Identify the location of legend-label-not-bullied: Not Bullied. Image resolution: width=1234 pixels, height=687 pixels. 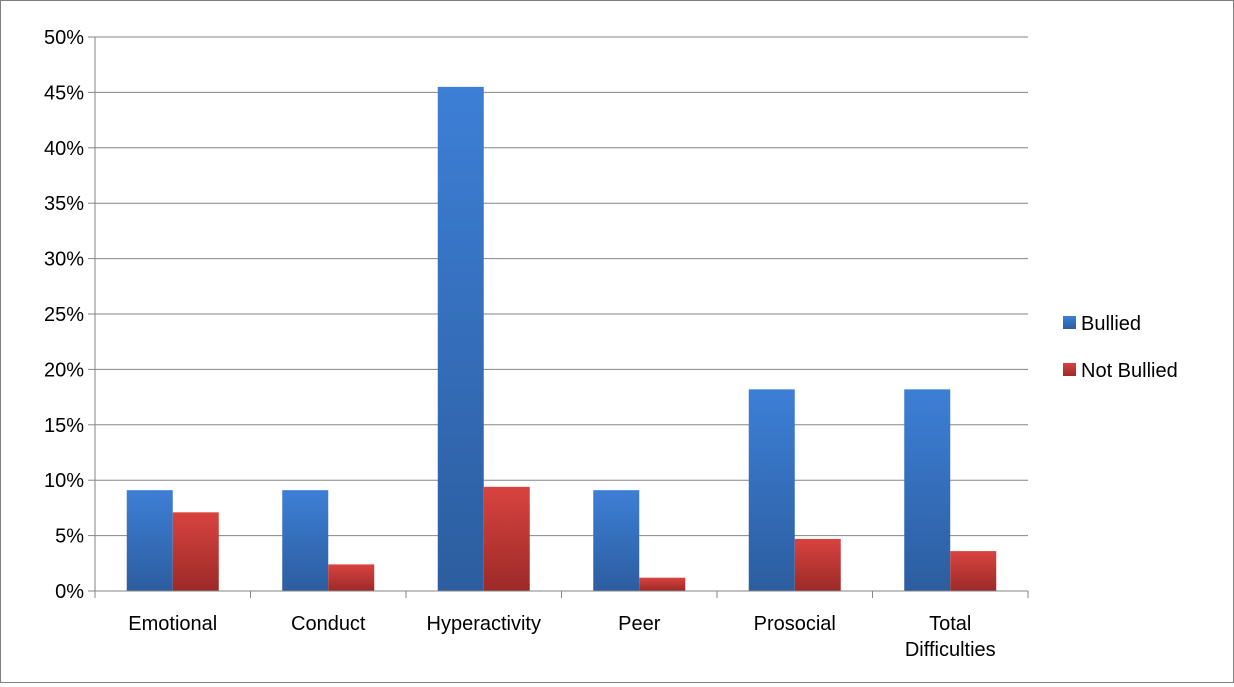
(1129, 371).